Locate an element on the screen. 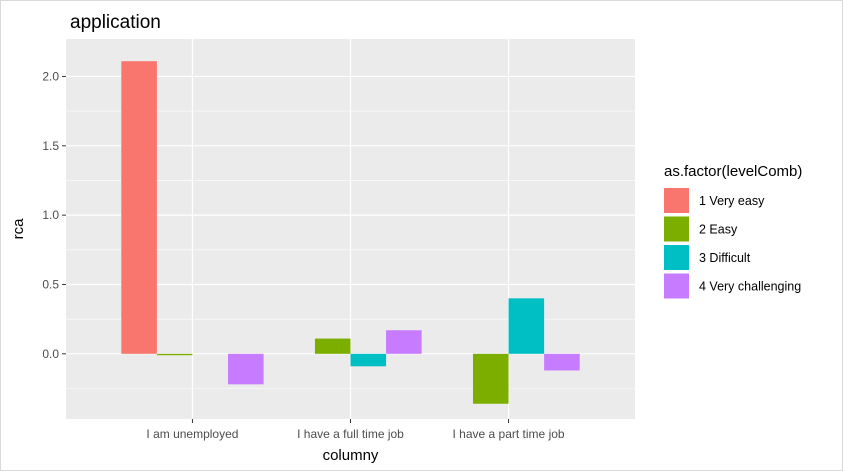 The image size is (843, 471). y-tick-label: 0.0 is located at coordinates (50, 354).